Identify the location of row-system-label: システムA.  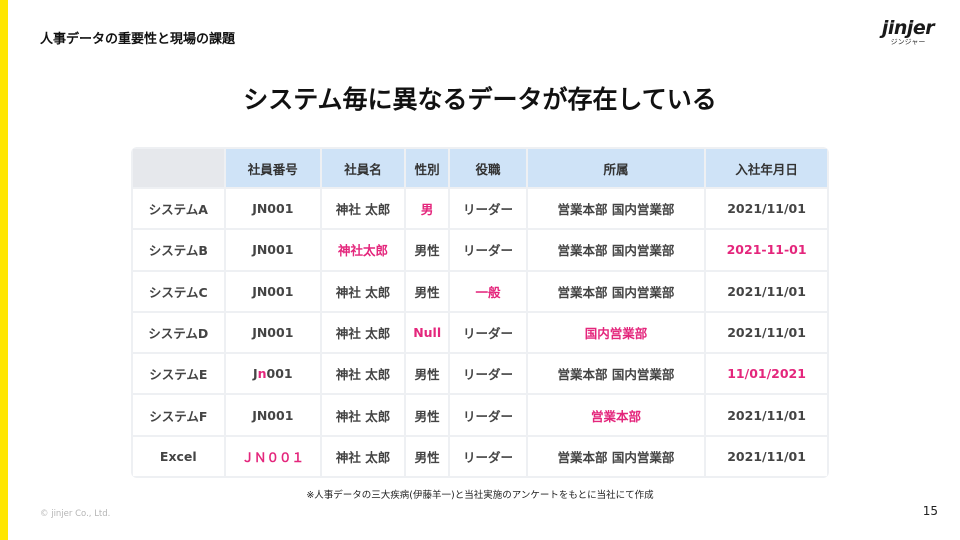
(178, 209).